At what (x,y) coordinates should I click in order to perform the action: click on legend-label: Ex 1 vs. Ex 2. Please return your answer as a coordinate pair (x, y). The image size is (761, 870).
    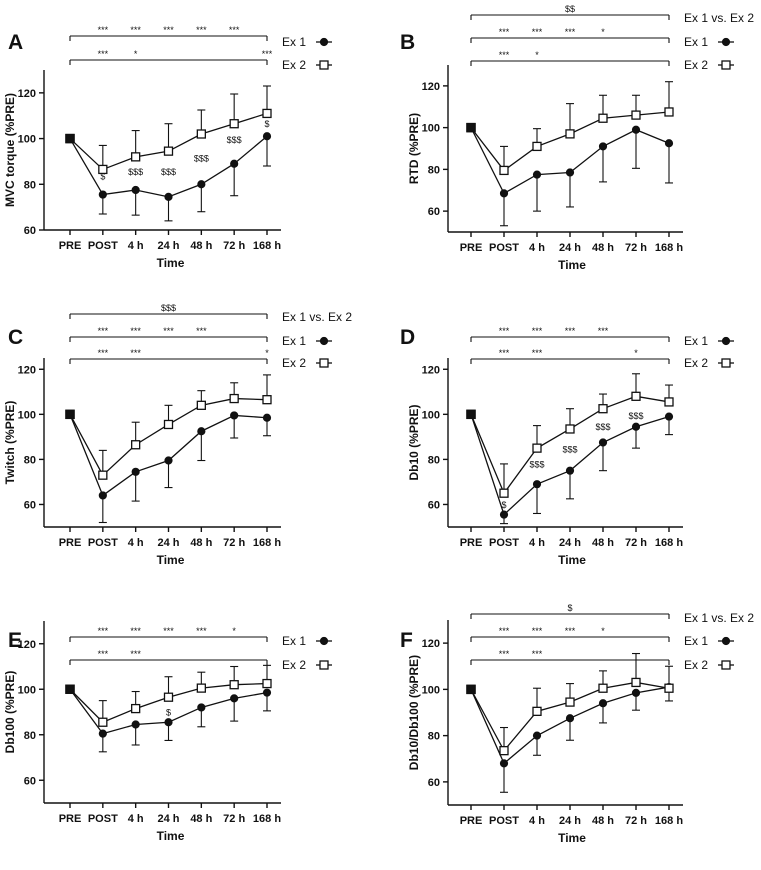
    Looking at the image, I should click on (719, 618).